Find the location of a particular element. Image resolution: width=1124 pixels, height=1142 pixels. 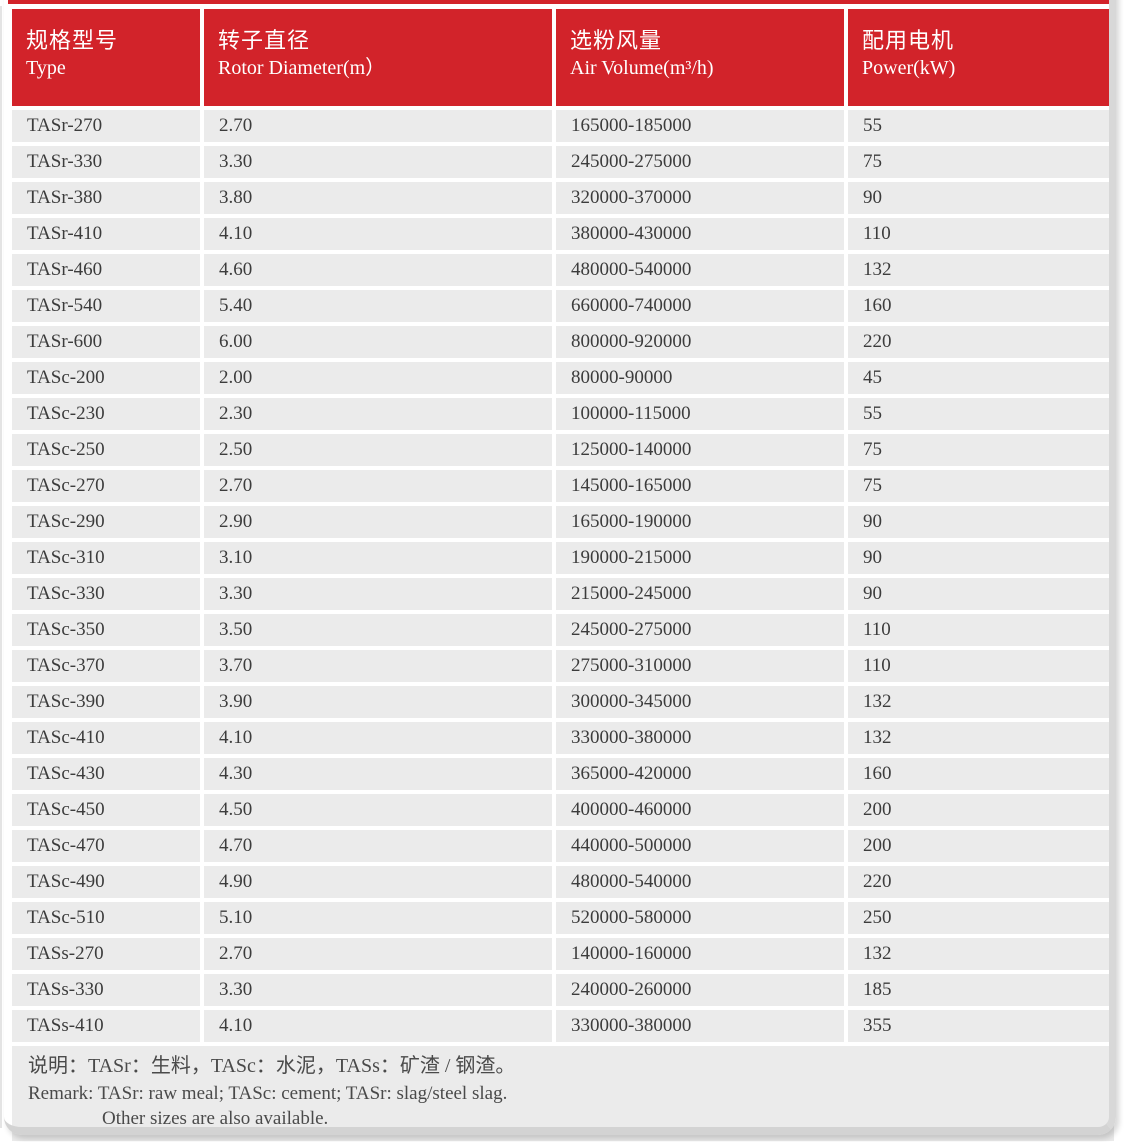

table-row: TASc-450 4.50 400000-460000 200 is located at coordinates (563, 810).